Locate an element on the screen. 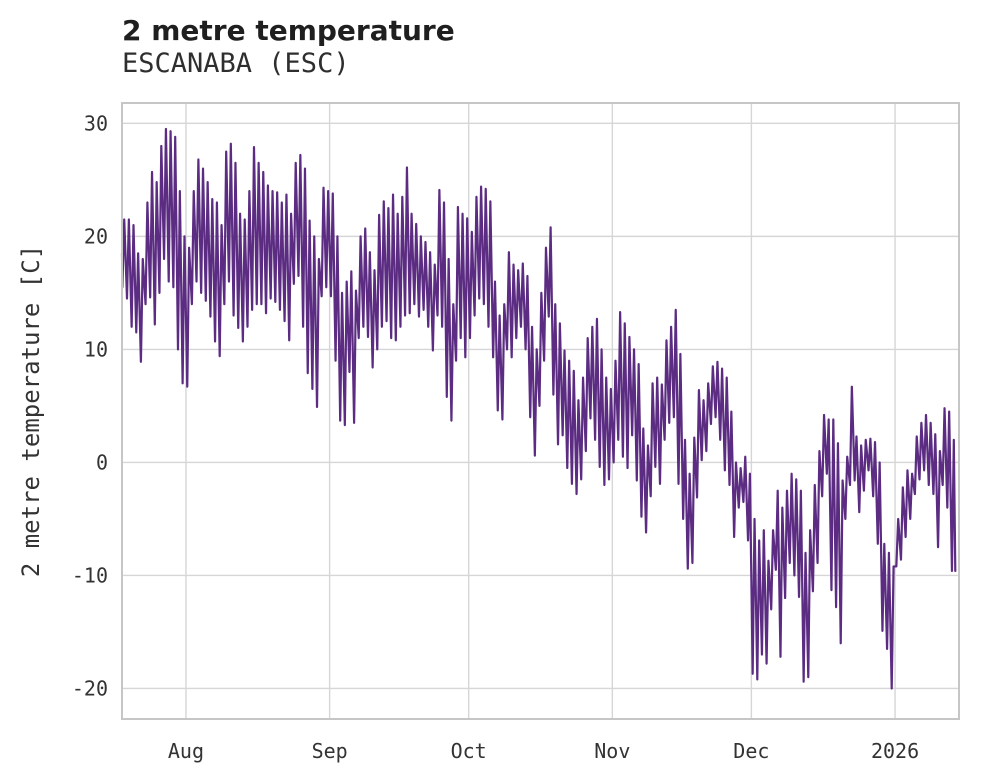  x-tick-label-Nov: Nov is located at coordinates (612, 751).